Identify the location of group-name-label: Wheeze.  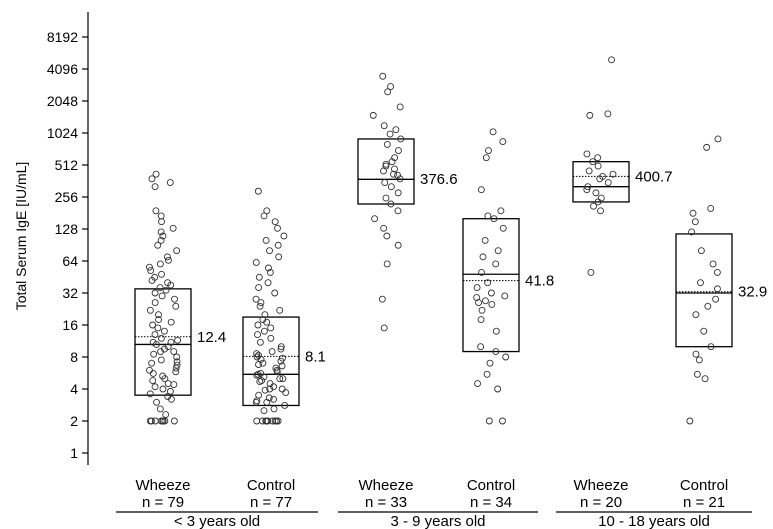
(162, 485).